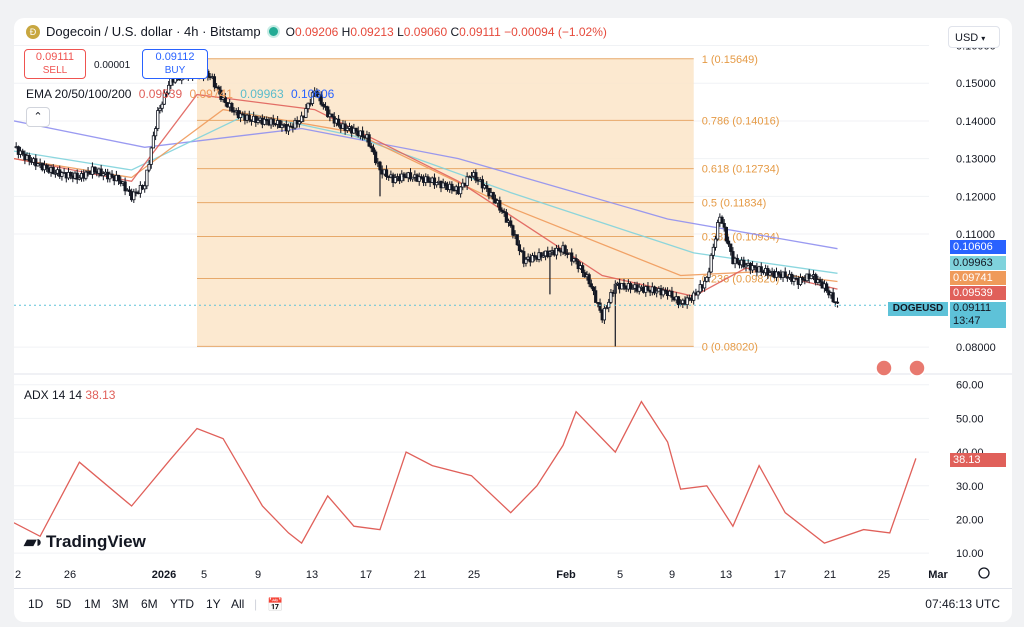  I want to click on time-axis-label: 9, so click(672, 575).